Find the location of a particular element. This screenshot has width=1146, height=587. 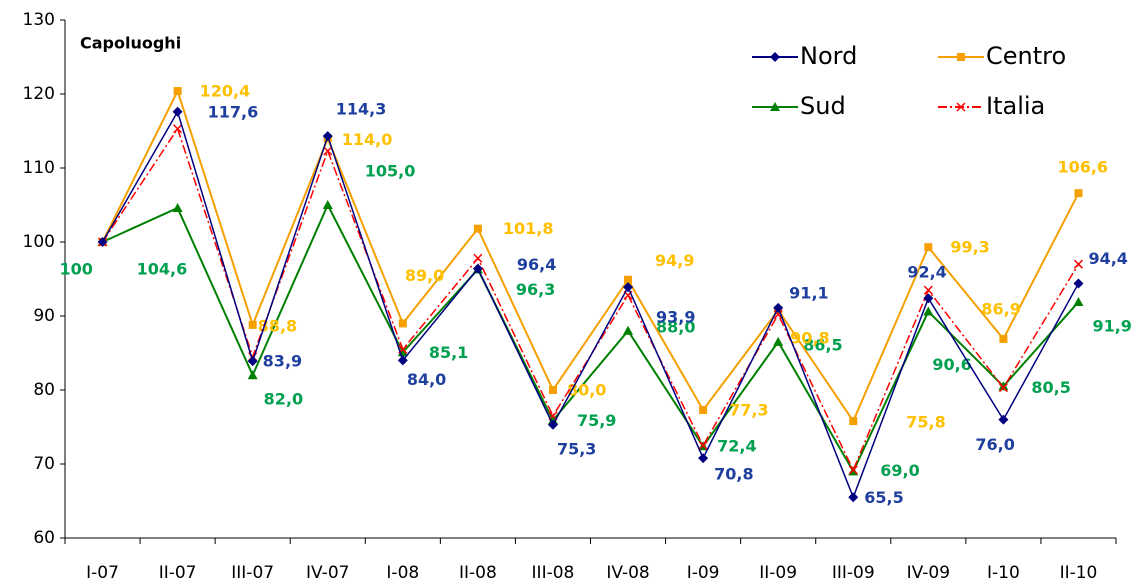

x-tick-label: II-07 is located at coordinates (178, 573).